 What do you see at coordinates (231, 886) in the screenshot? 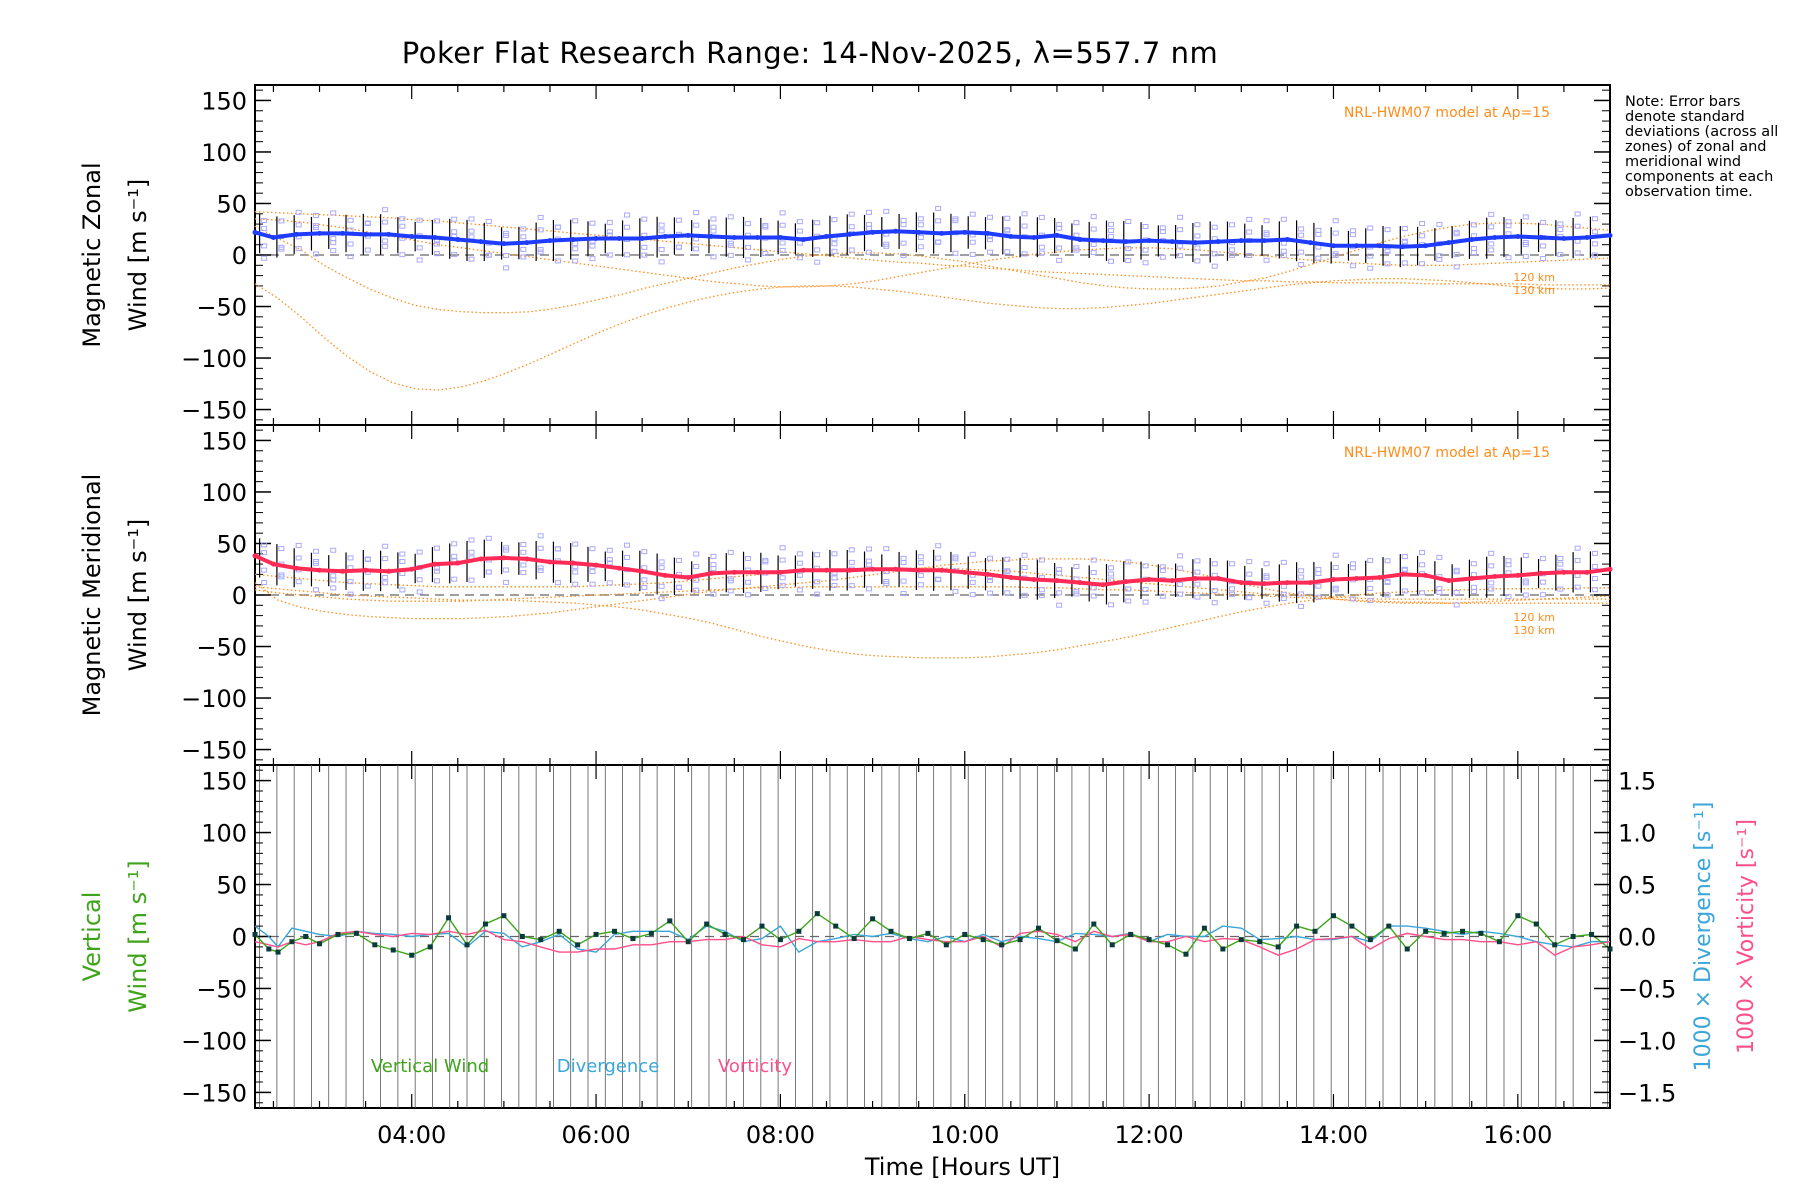
I see `ytick-label: 50` at bounding box center [231, 886].